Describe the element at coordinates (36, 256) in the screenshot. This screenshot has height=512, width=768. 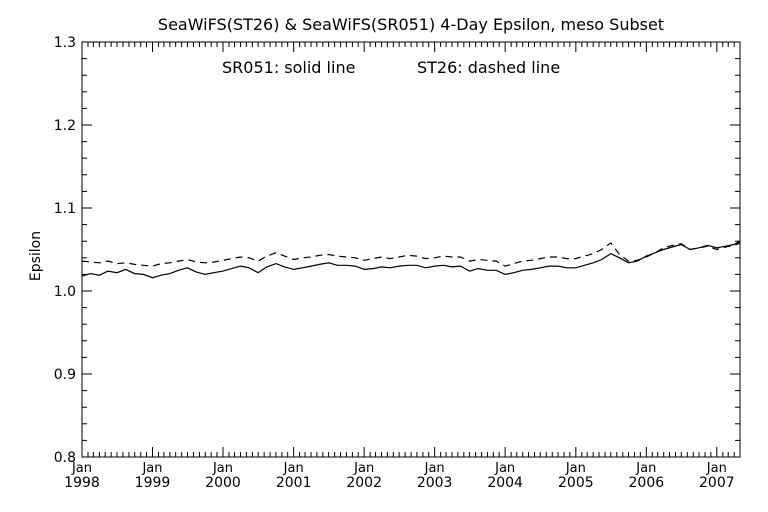
I see `y-axis-label: Epsilon` at that location.